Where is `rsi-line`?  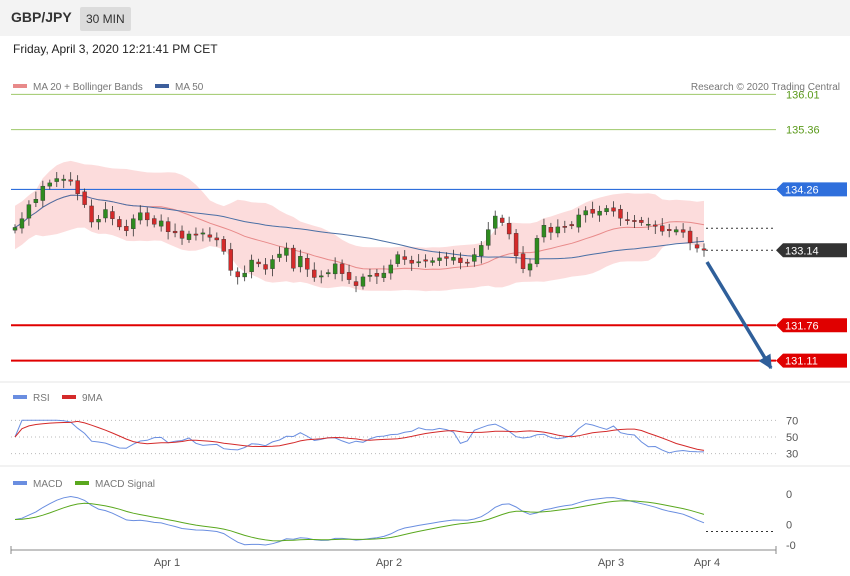
rsi-line is located at coordinates (359, 436).